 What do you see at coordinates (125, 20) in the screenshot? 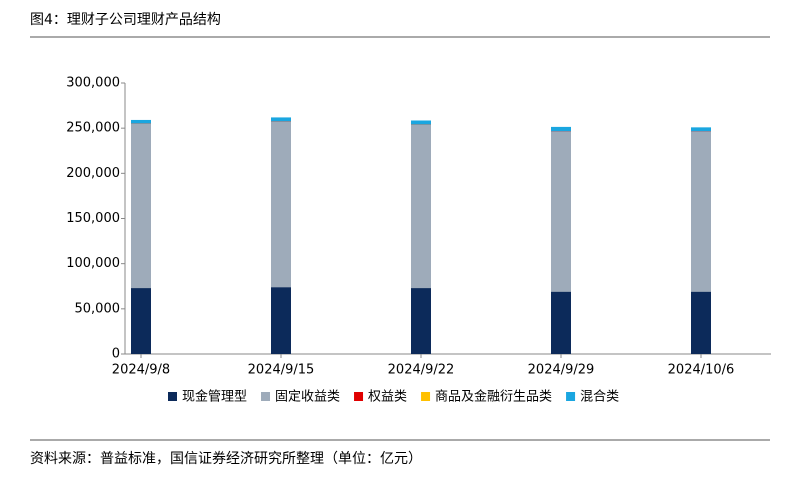
I see `chart-title: 图4：理财子公司理财产品结构` at bounding box center [125, 20].